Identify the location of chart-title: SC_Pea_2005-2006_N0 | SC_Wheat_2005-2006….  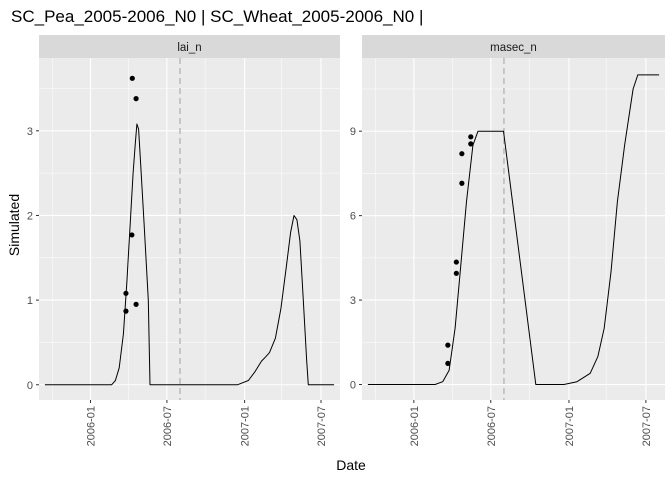
(217, 16).